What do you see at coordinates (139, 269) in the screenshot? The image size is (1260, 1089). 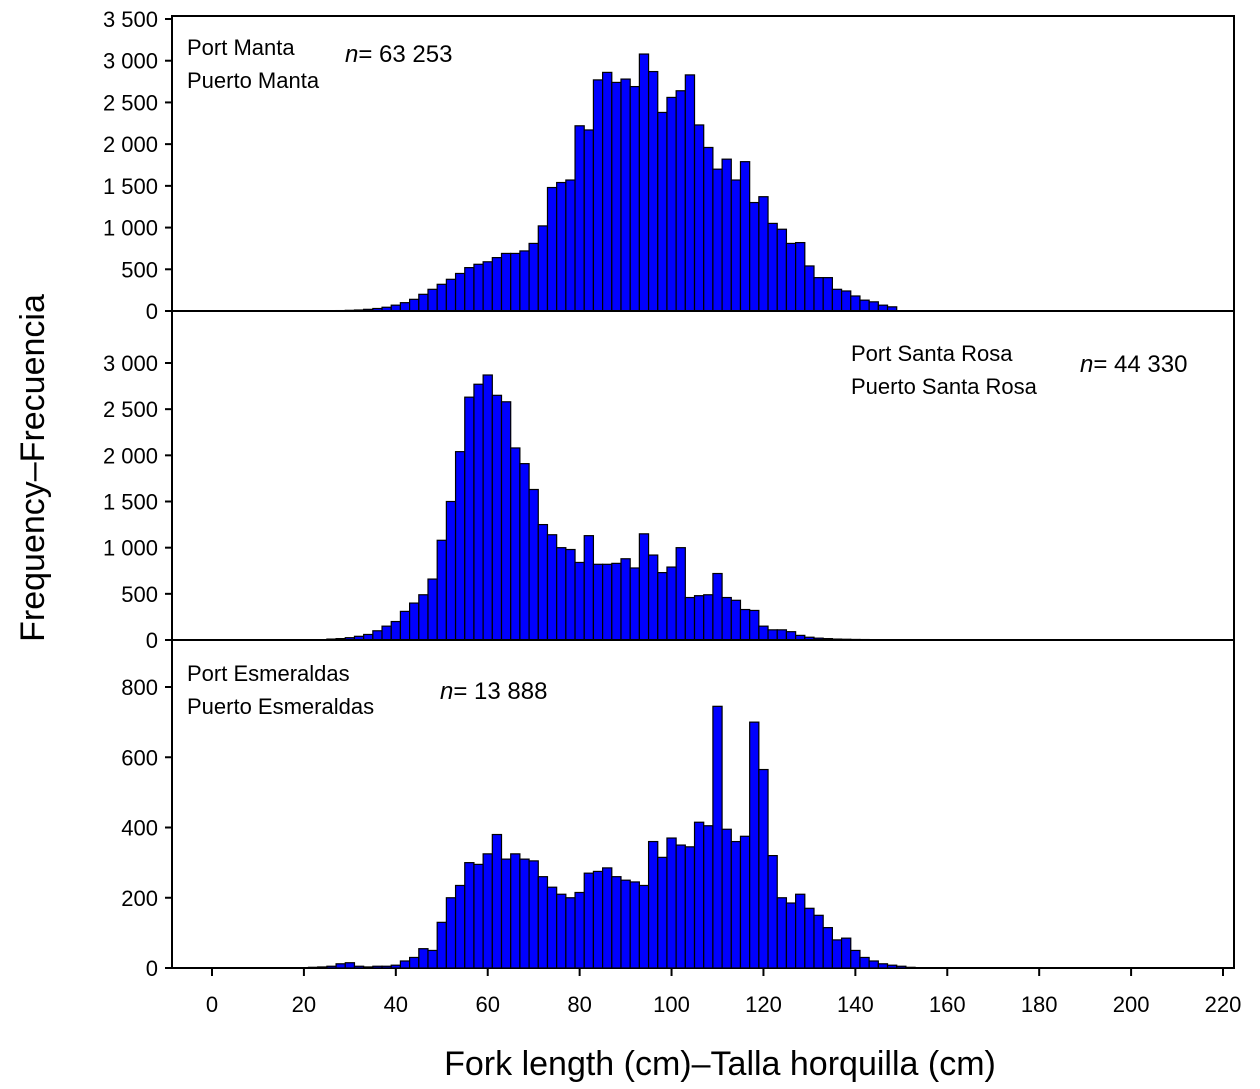 I see `y-tick-label: 500` at bounding box center [139, 269].